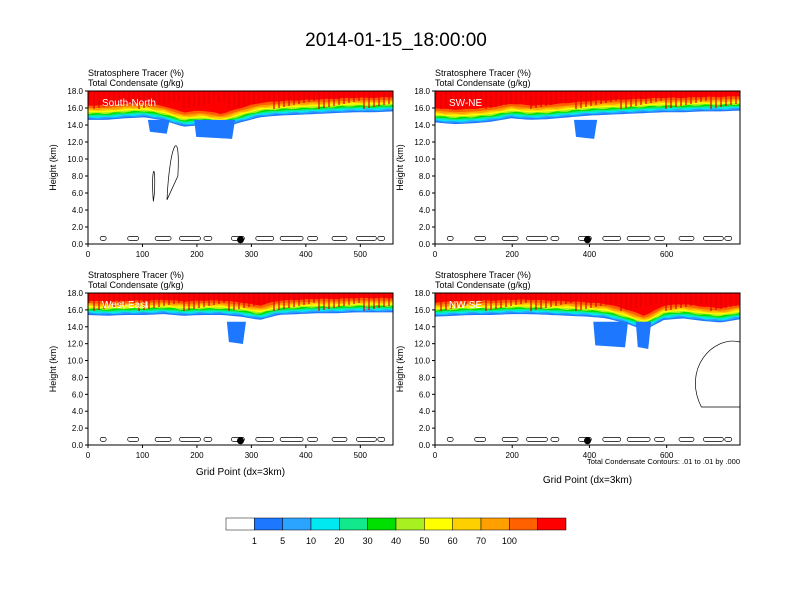  I want to click on colorbar-label-3: 20, so click(339, 541).